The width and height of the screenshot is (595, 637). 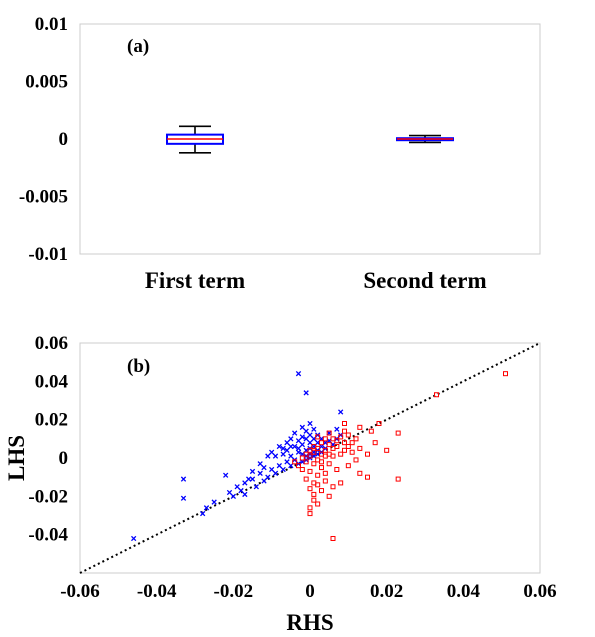 What do you see at coordinates (64, 458) in the screenshot?
I see `panel-b-y-tick-label: 0` at bounding box center [64, 458].